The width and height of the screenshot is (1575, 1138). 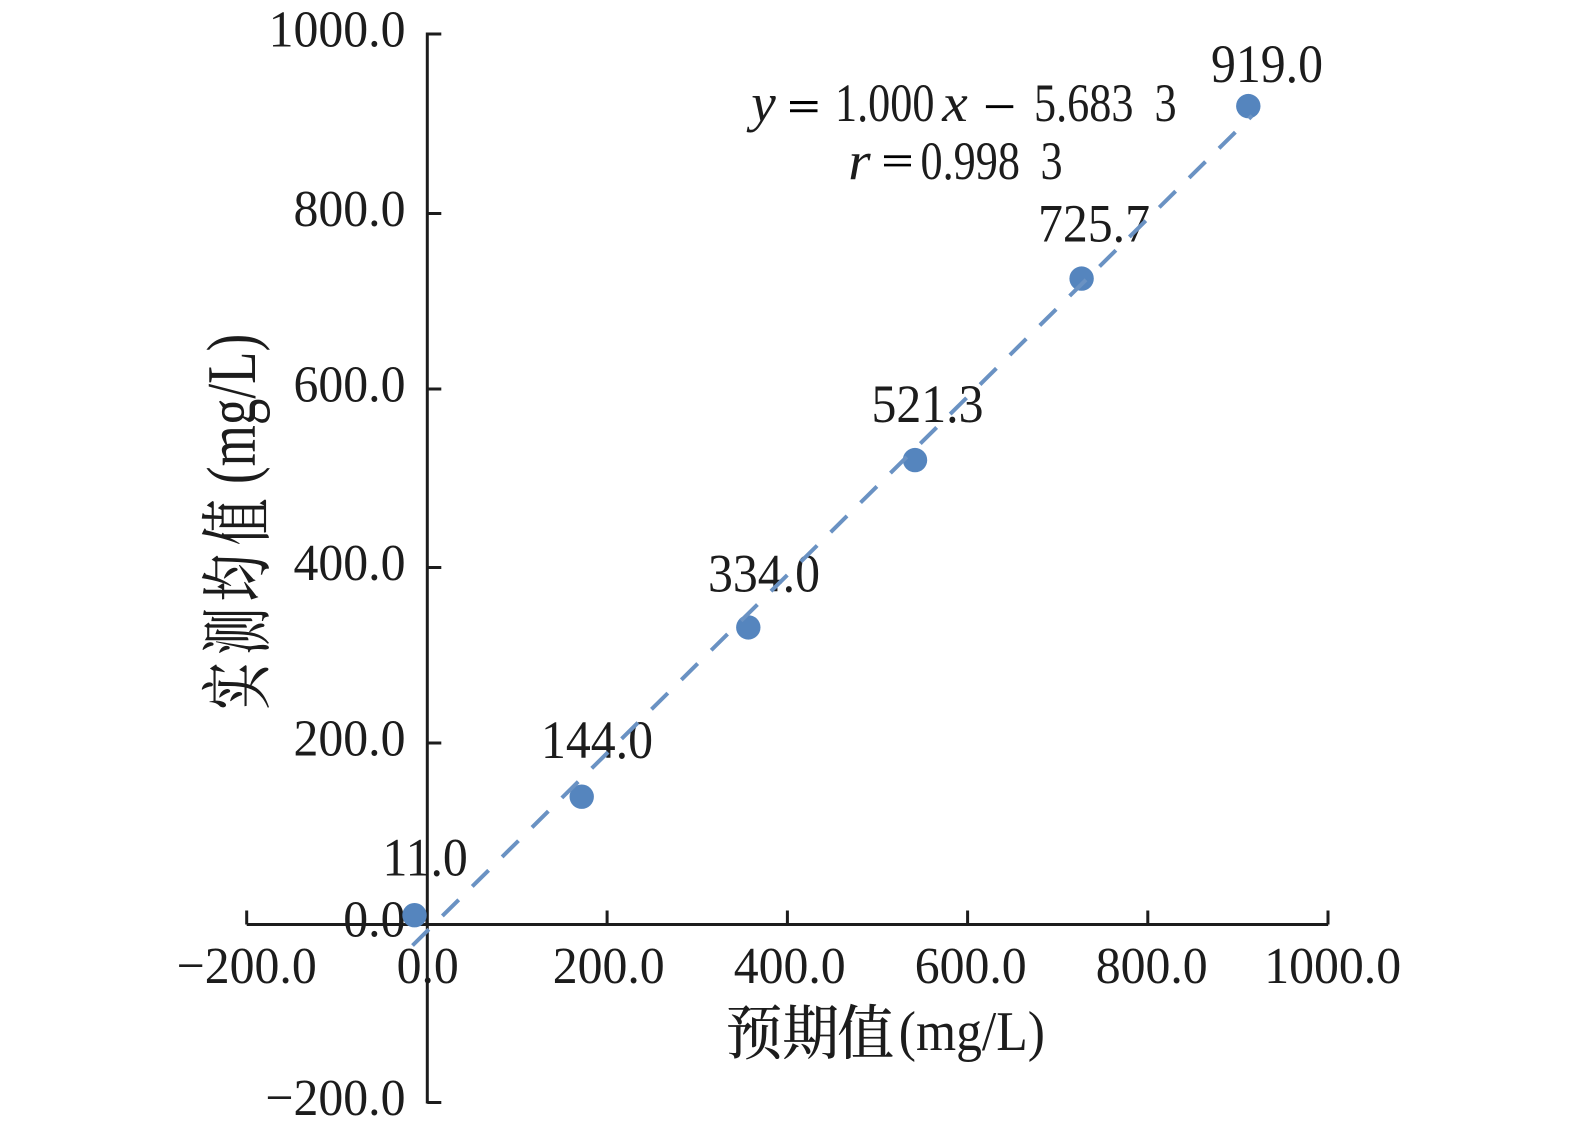 What do you see at coordinates (970, 161) in the screenshot?
I see `svg-text: 0.998` at bounding box center [970, 161].